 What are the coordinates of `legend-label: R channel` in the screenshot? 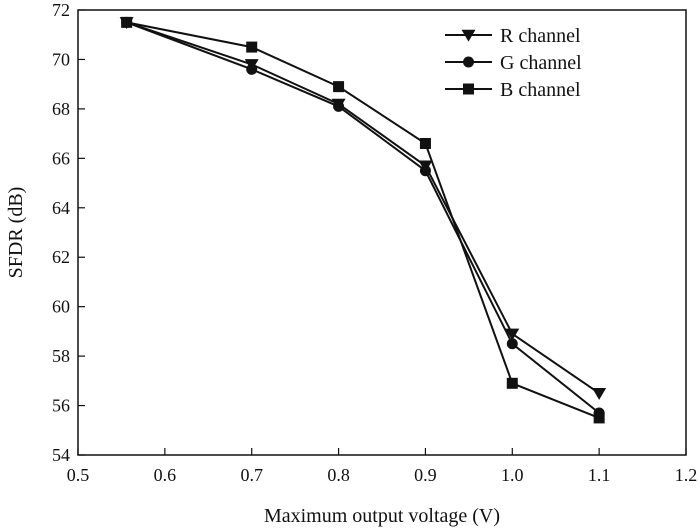 It's located at (540, 36).